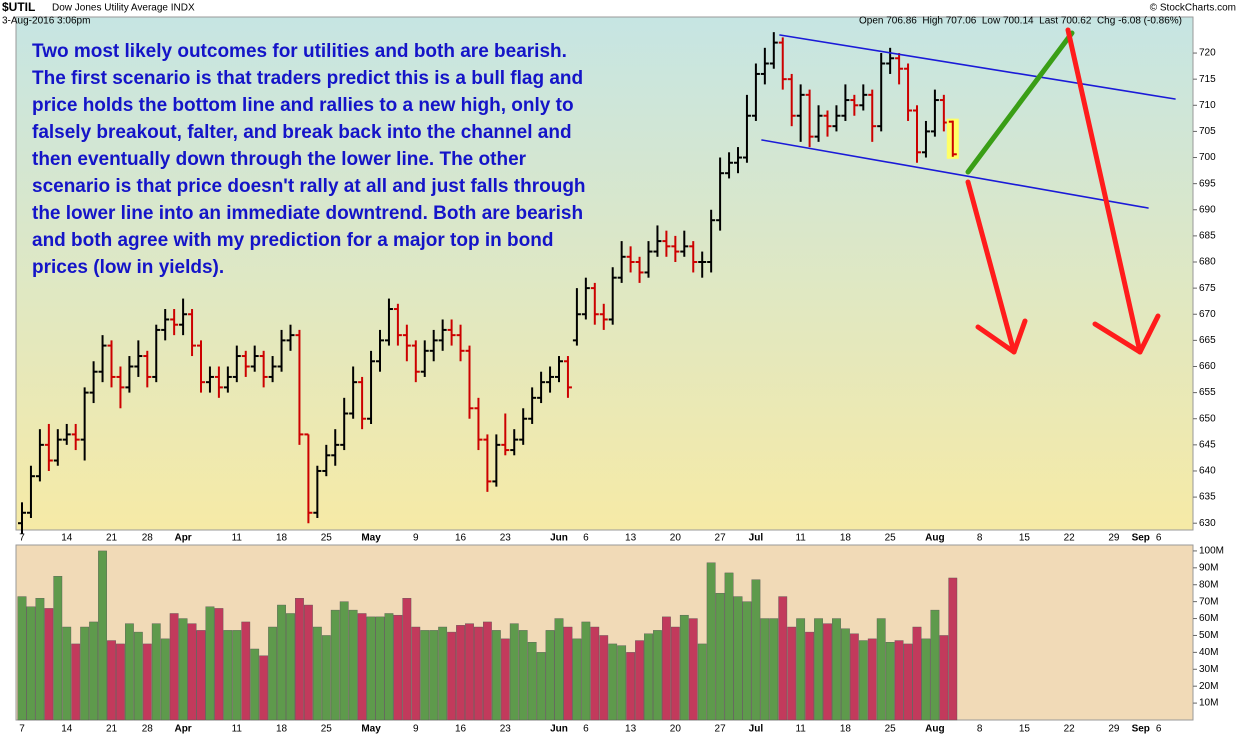  Describe the element at coordinates (1207, 418) in the screenshot. I see `y-tick-label: 650` at that location.